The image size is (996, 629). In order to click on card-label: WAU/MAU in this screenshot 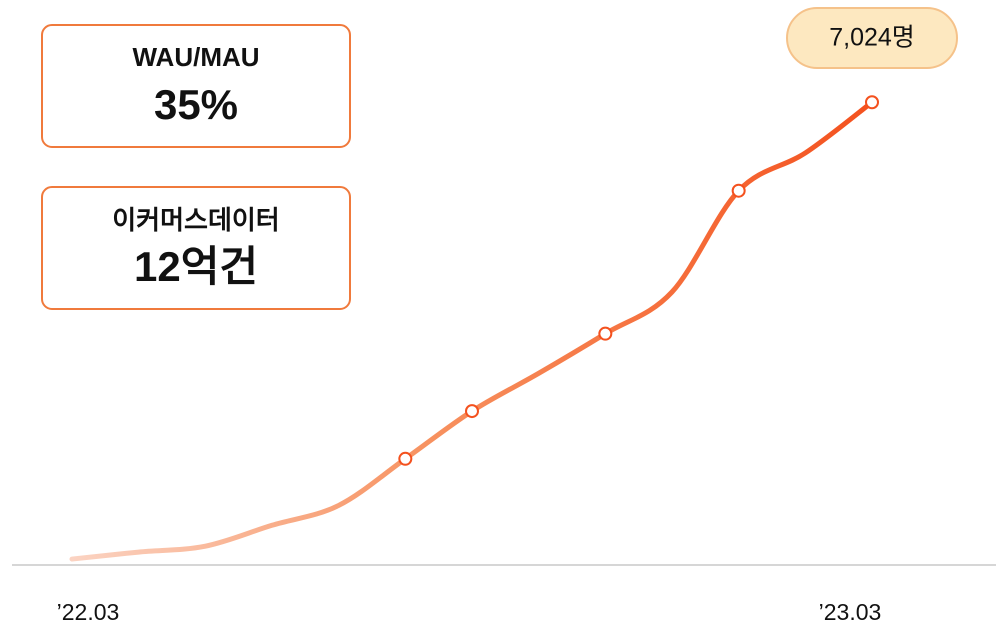, I will do `click(195, 57)`.